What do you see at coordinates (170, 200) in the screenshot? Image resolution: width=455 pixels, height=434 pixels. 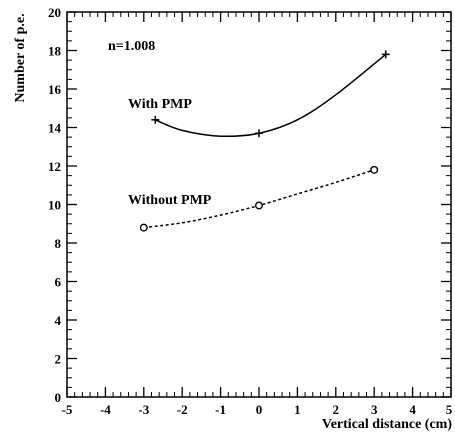 I see `series-label-without-pmp: Without PMP` at bounding box center [170, 200].